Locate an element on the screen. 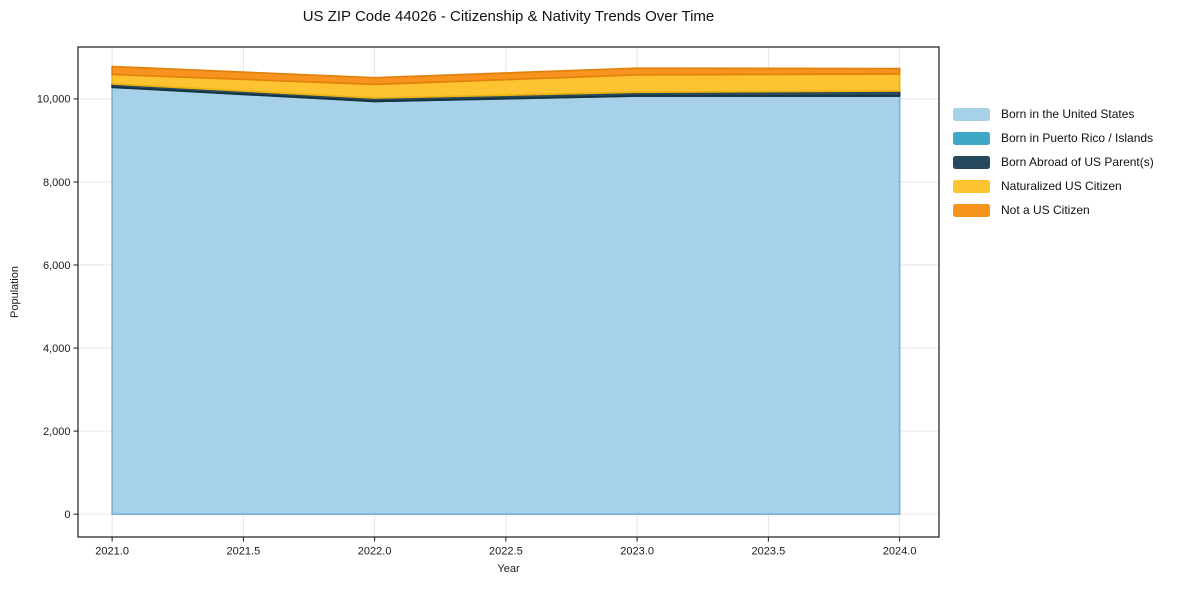  y-tick-label: 0 is located at coordinates (67, 515).